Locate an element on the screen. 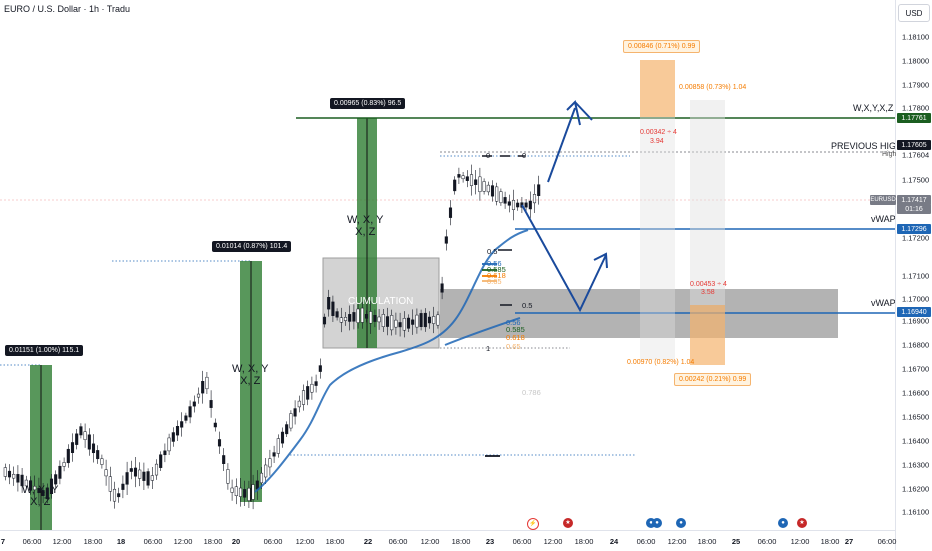 The height and width of the screenshot is (551, 932). vwap-upper-label: vWAP is located at coordinates (883, 219).